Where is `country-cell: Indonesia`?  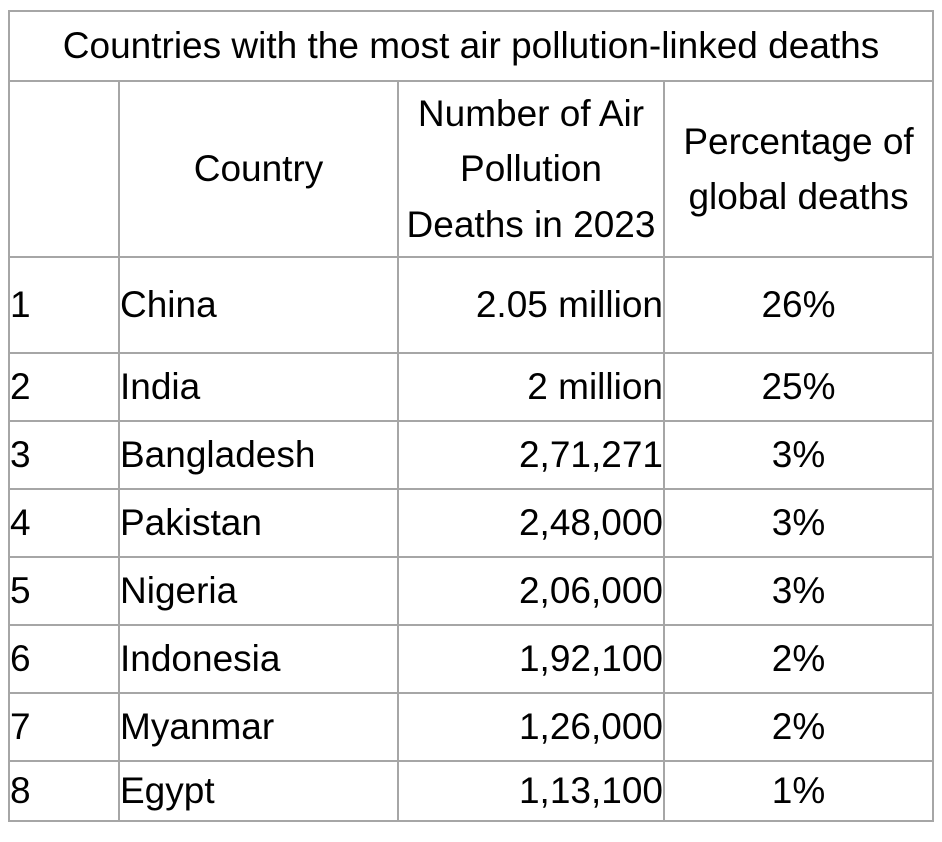
country-cell: Indonesia is located at coordinates (258, 659).